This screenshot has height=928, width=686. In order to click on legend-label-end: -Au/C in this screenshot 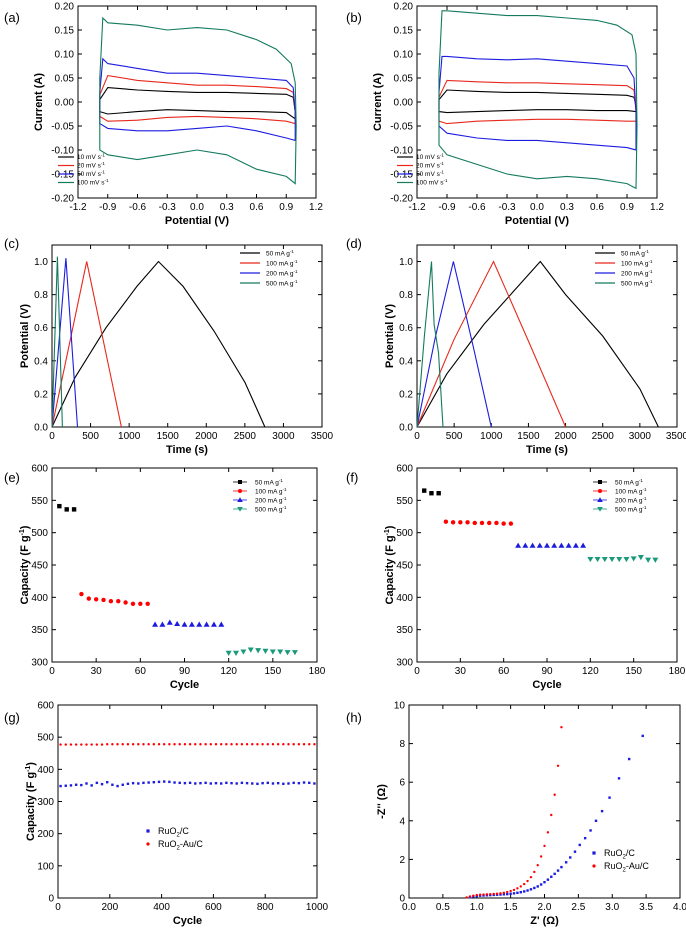, I will do `click(192, 844)`.